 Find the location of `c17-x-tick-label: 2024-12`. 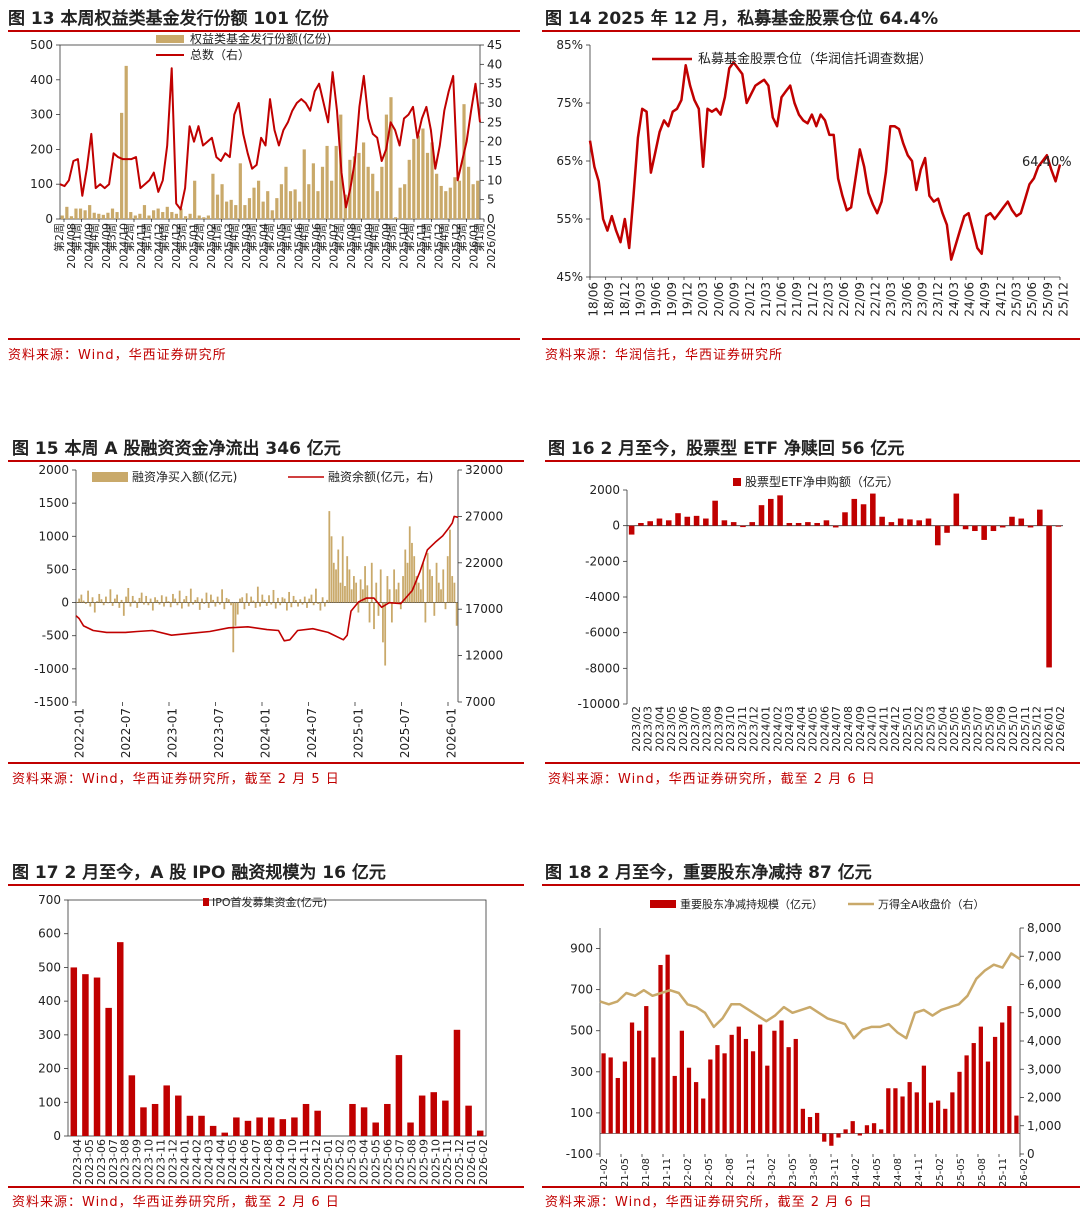

c17-x-tick-label: 2024-12 is located at coordinates (316, 1162).